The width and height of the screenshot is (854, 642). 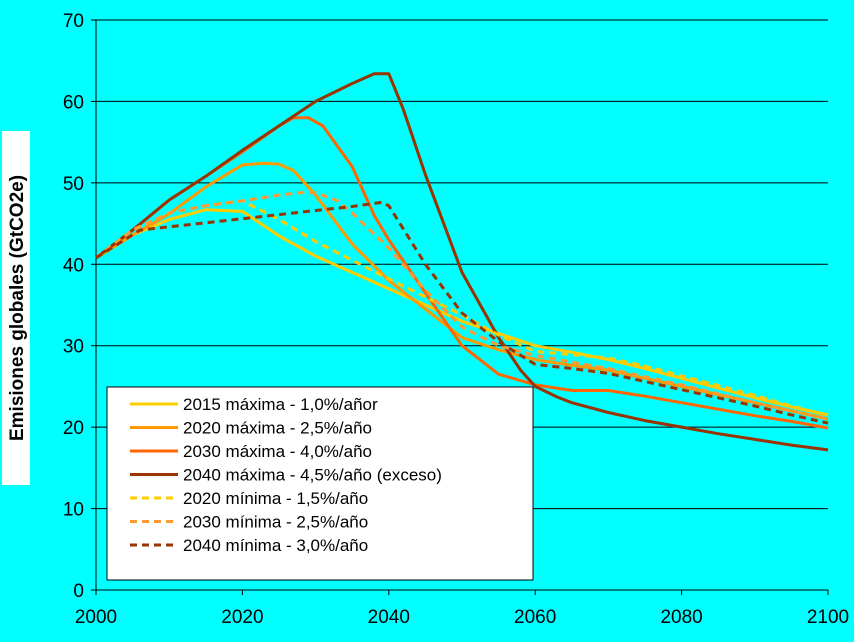 What do you see at coordinates (73, 265) in the screenshot?
I see `y-tick-label: 40` at bounding box center [73, 265].